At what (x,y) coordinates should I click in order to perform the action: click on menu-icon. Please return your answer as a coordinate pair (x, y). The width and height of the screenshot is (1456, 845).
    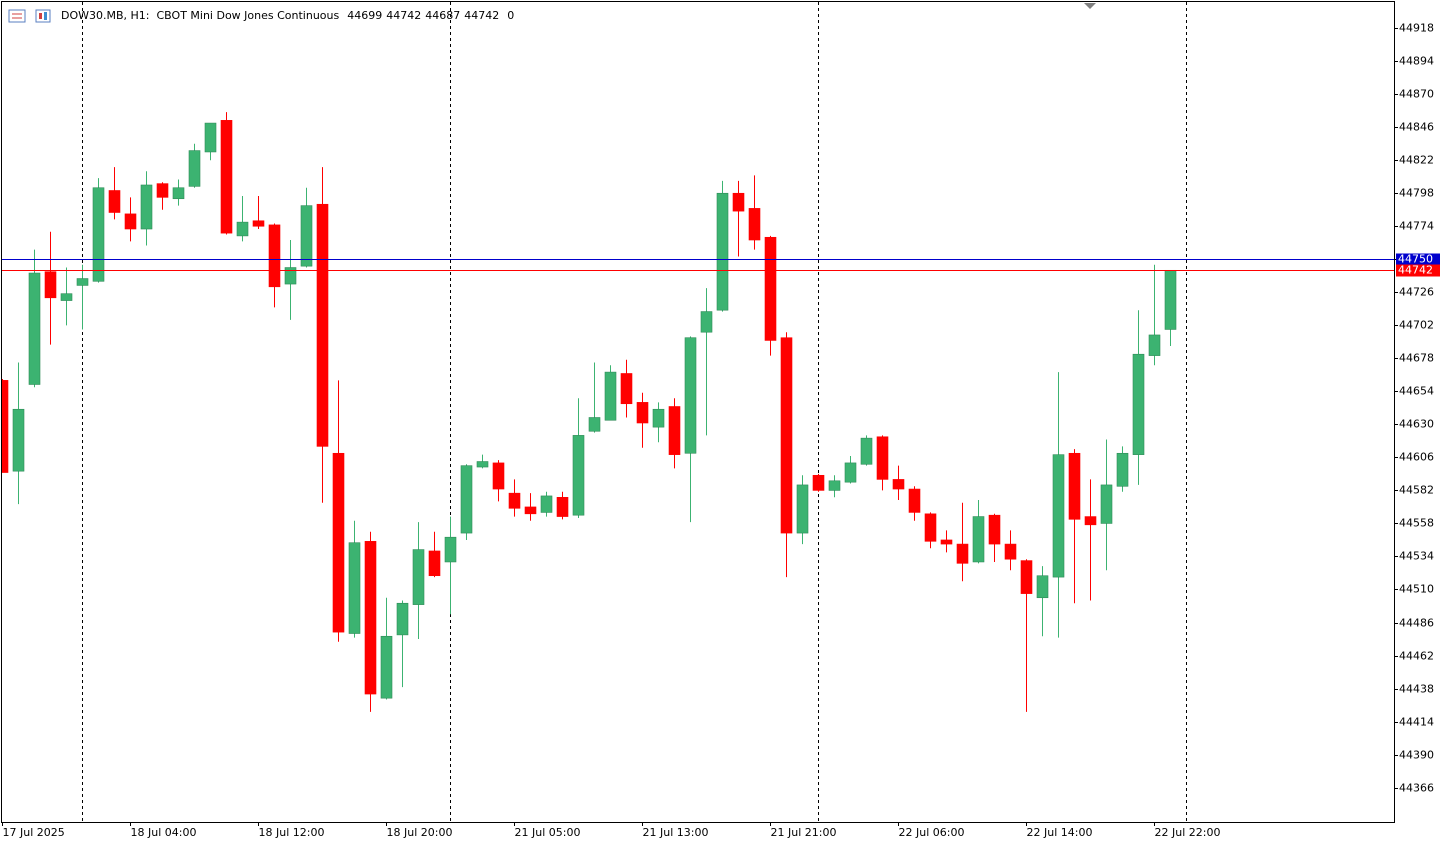
    Looking at the image, I should click on (17, 16).